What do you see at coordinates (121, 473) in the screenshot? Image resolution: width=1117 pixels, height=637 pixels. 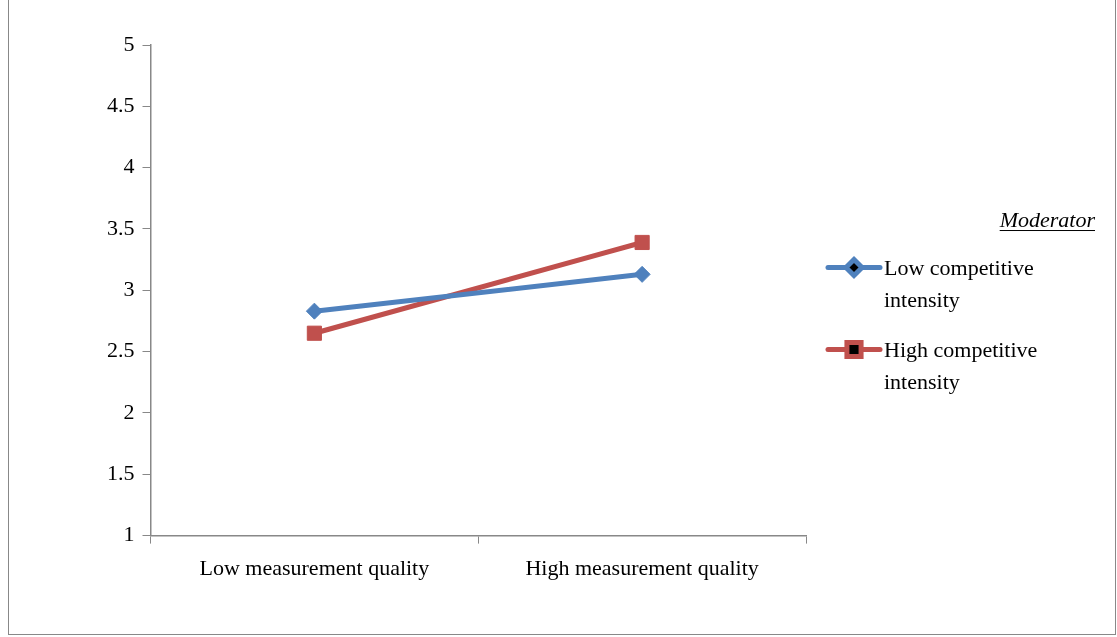 I see `y-tick-label: 1.5` at bounding box center [121, 473].